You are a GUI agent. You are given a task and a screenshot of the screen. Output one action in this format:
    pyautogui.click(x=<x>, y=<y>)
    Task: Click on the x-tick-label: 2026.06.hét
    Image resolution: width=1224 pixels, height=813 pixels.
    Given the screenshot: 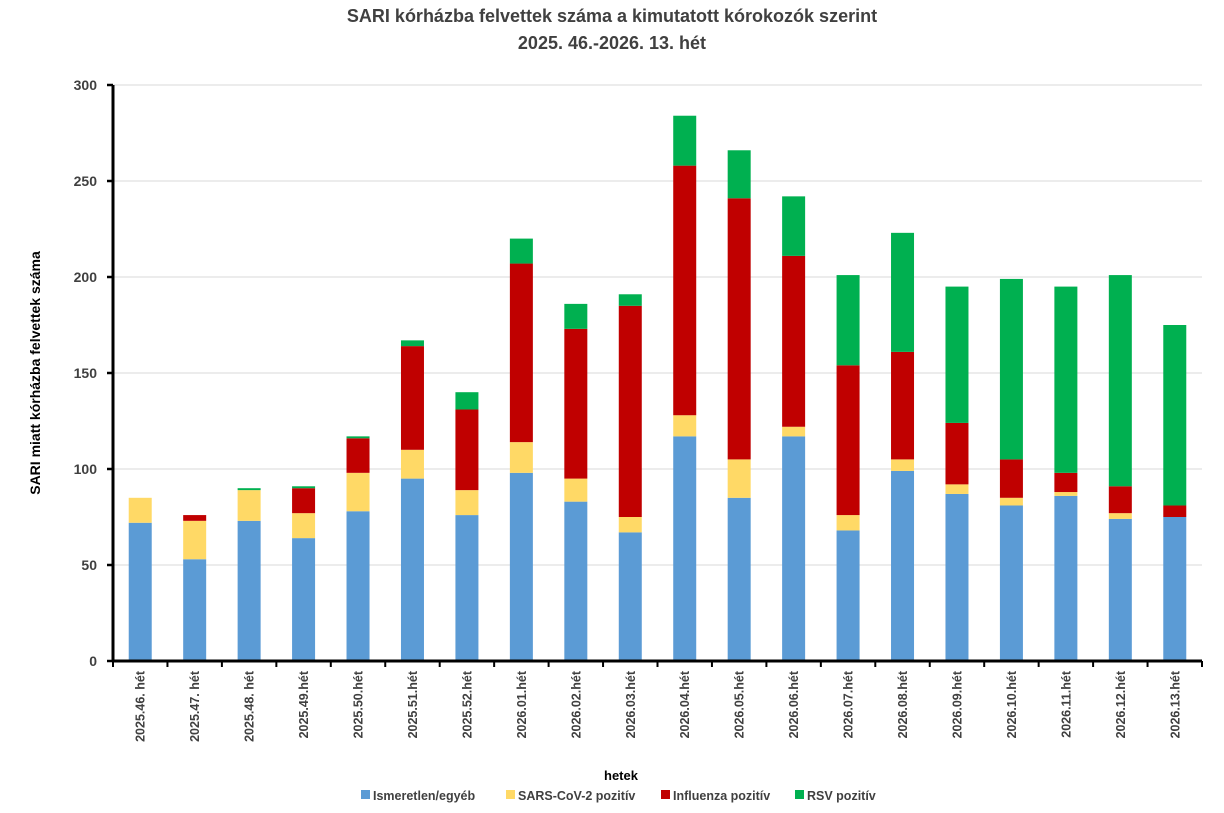 What is the action you would take?
    pyautogui.click(x=794, y=704)
    